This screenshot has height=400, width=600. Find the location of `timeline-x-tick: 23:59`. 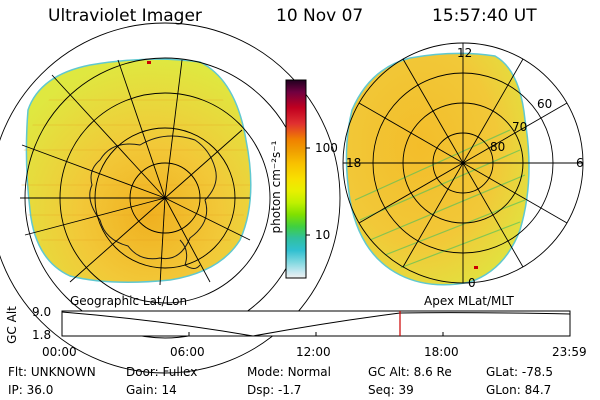

timeline-x-tick: 23:59 is located at coordinates (569, 352).